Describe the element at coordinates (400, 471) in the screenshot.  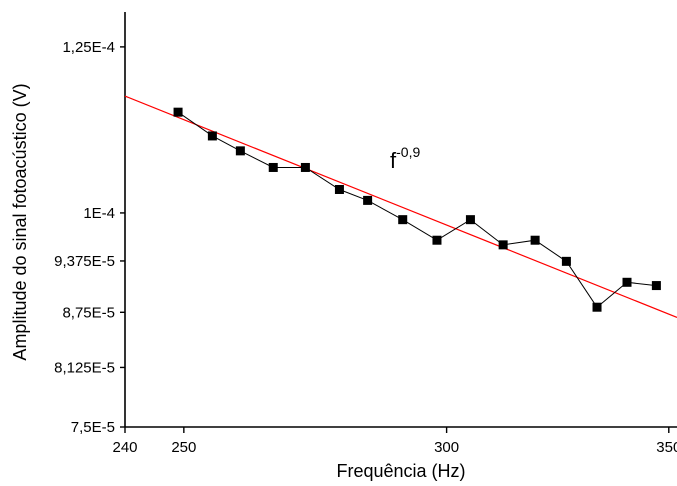
I see `x-axis-title: Frequência (Hz)` at that location.